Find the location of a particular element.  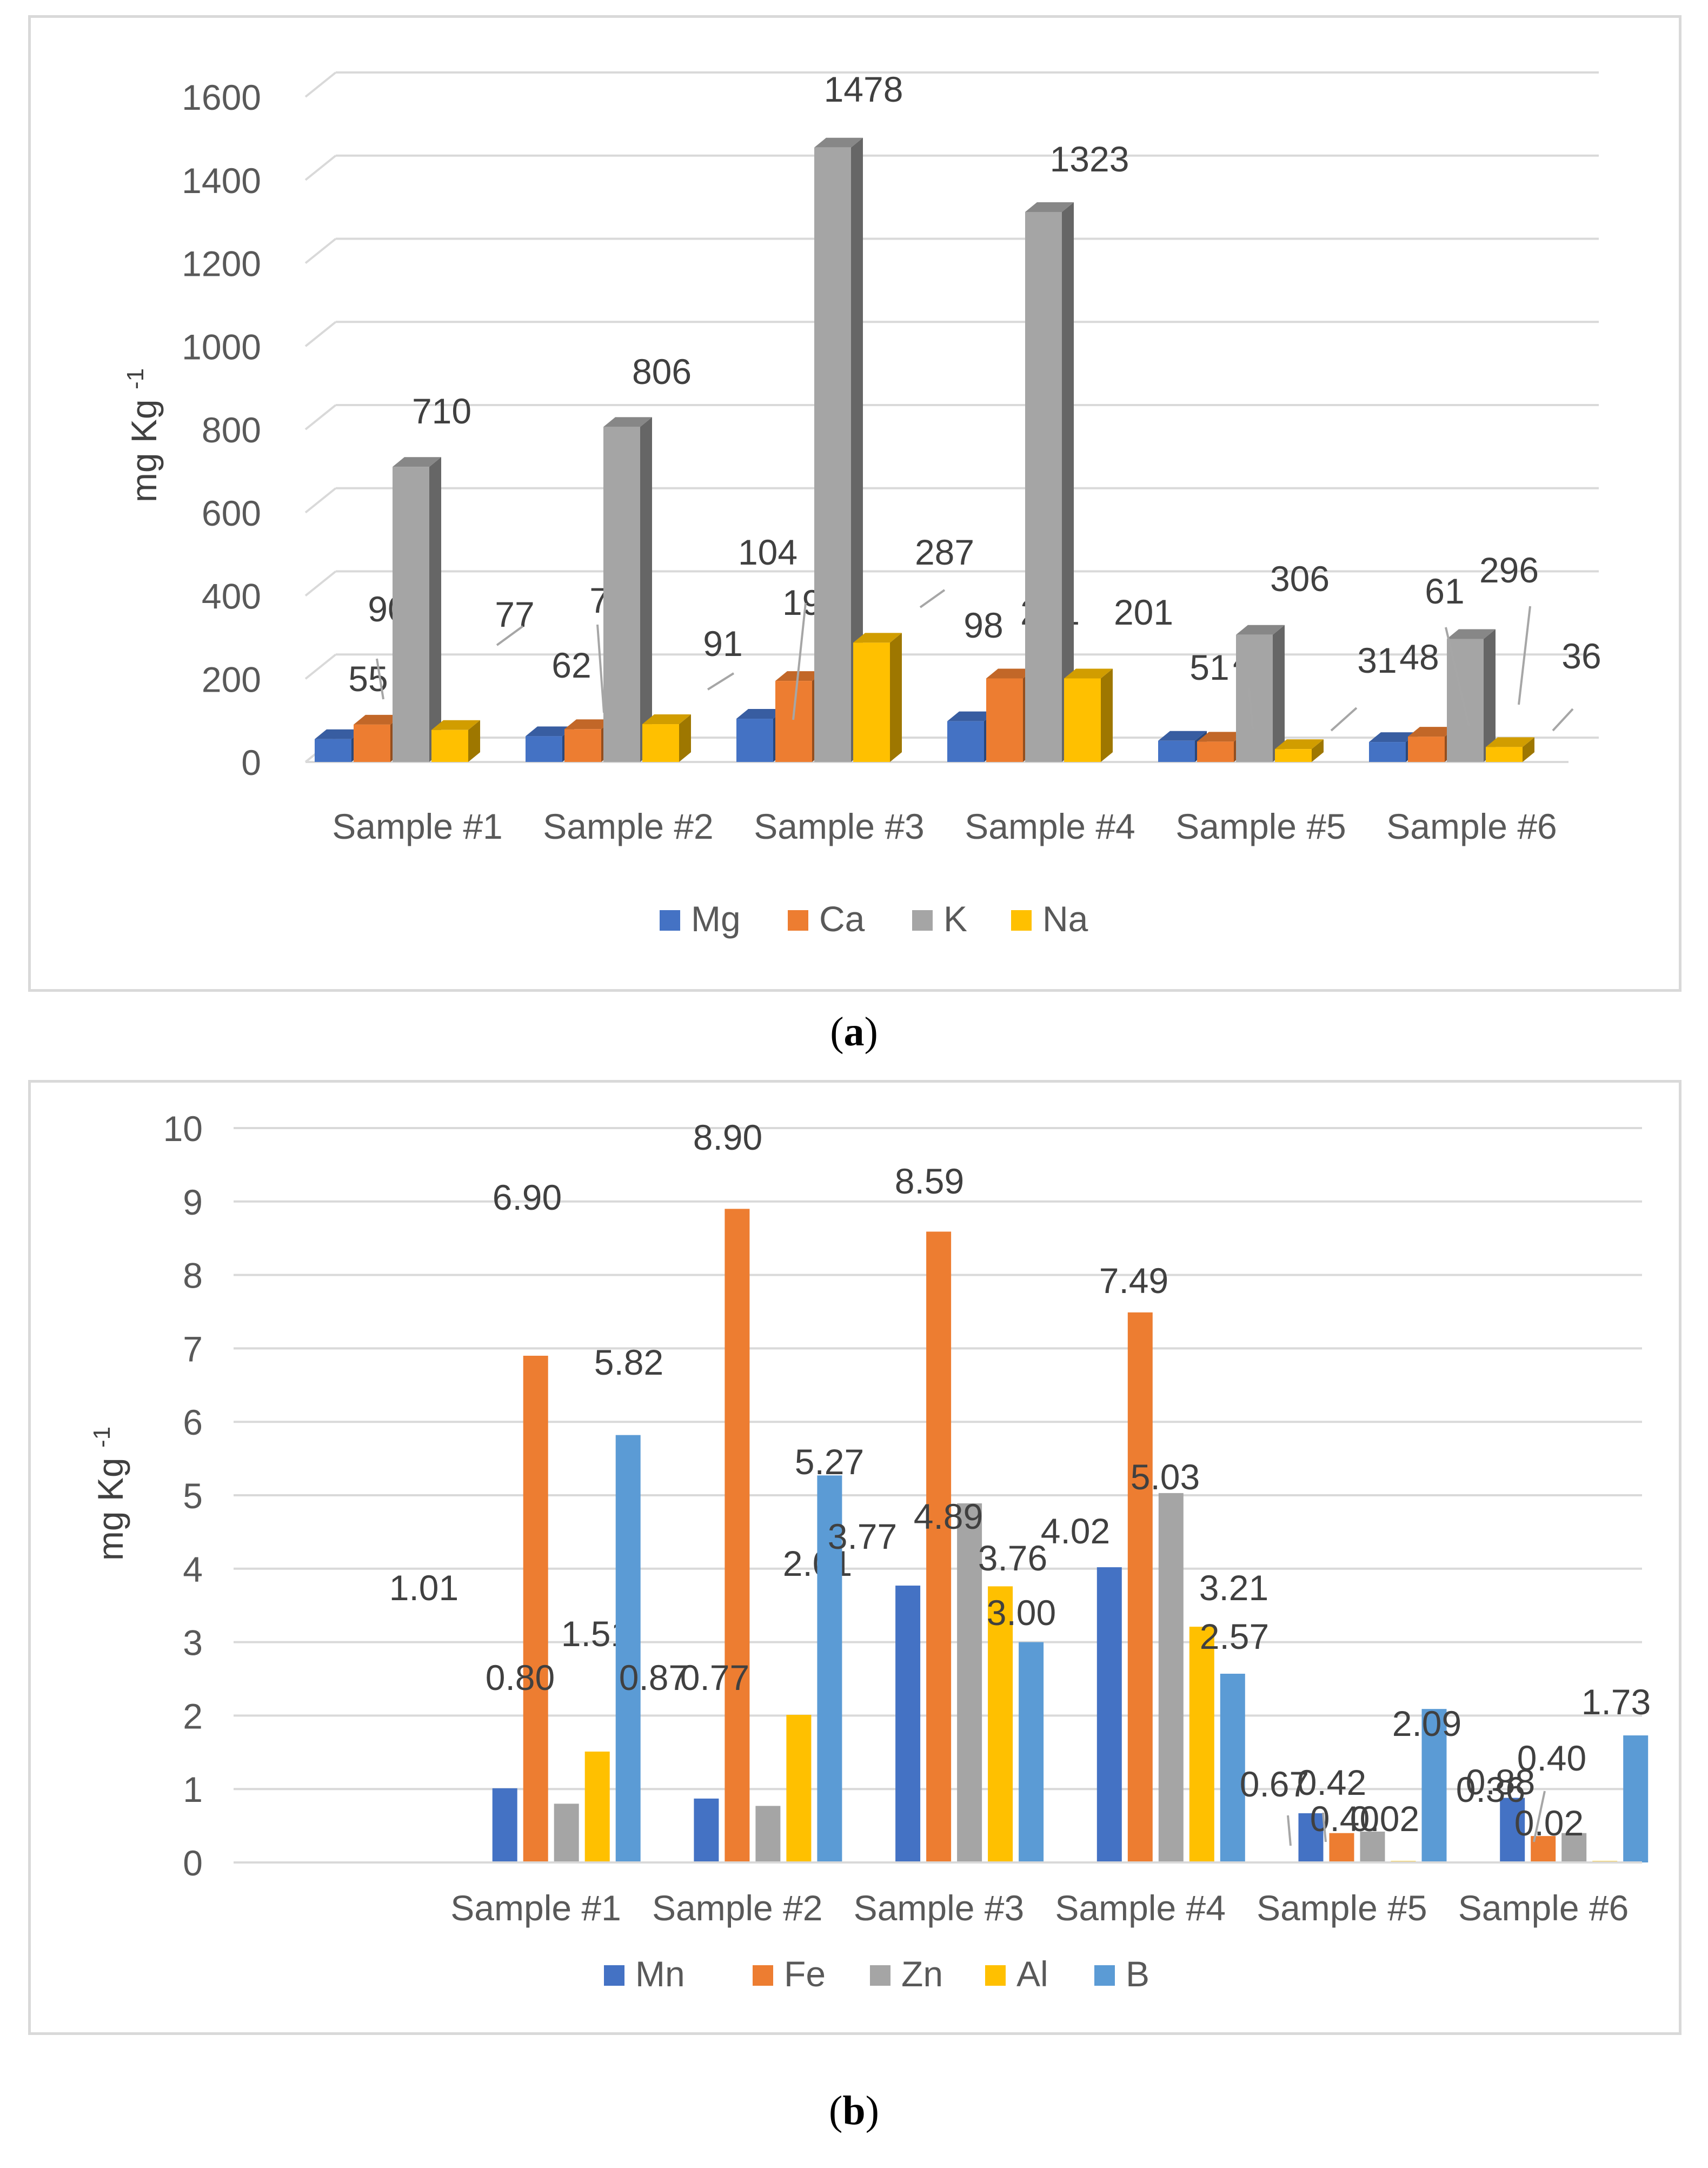

legend-label-k: K is located at coordinates (955, 919).